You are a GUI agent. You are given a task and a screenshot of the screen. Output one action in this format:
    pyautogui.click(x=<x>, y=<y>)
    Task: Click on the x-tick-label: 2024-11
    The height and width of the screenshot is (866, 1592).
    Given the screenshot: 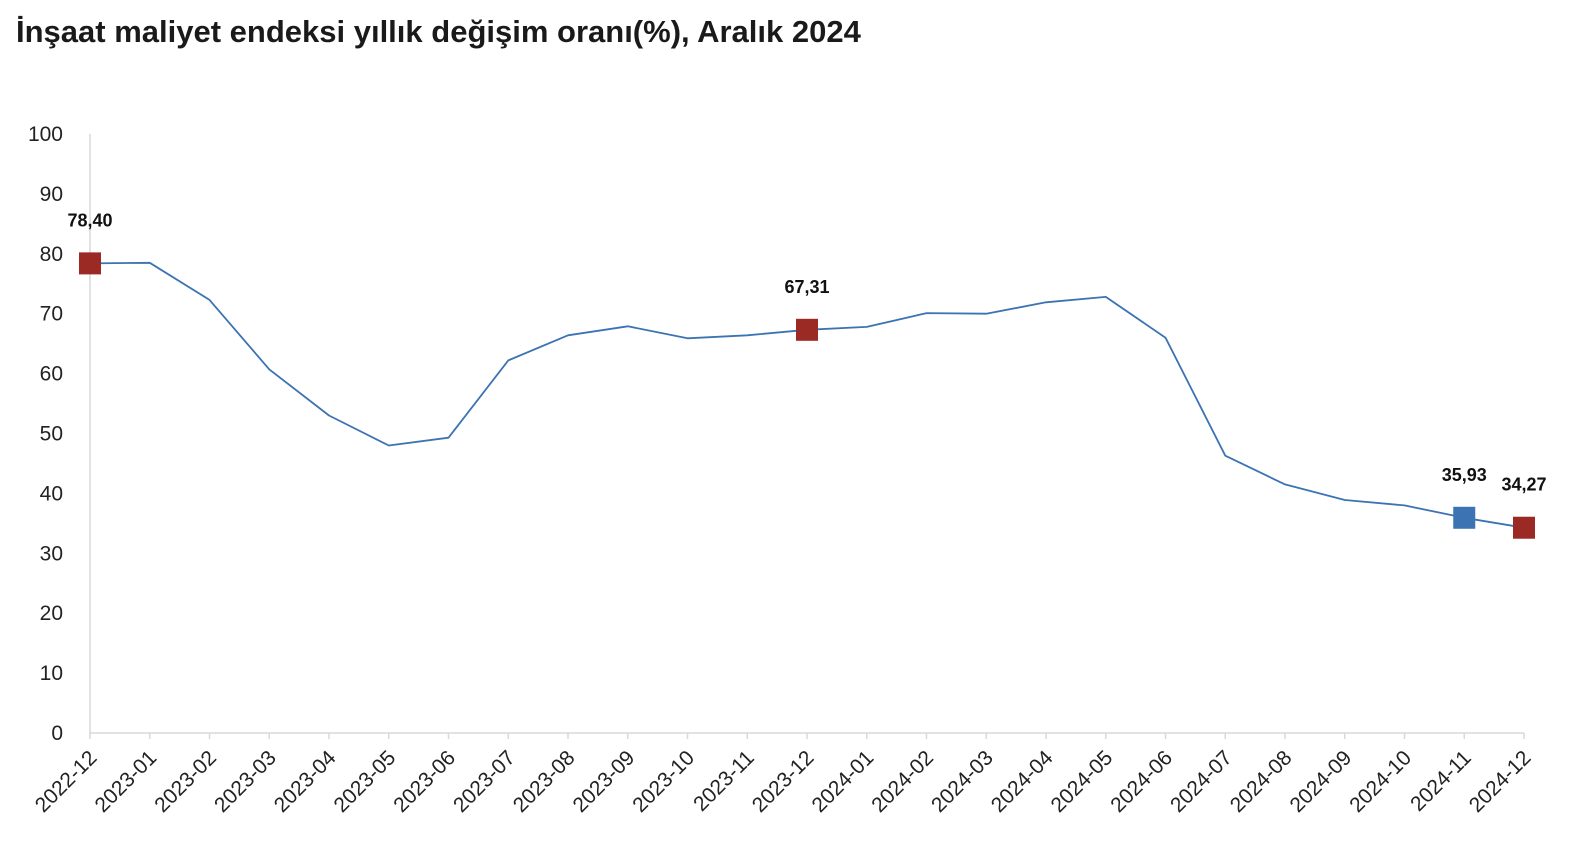 What is the action you would take?
    pyautogui.click(x=1441, y=781)
    